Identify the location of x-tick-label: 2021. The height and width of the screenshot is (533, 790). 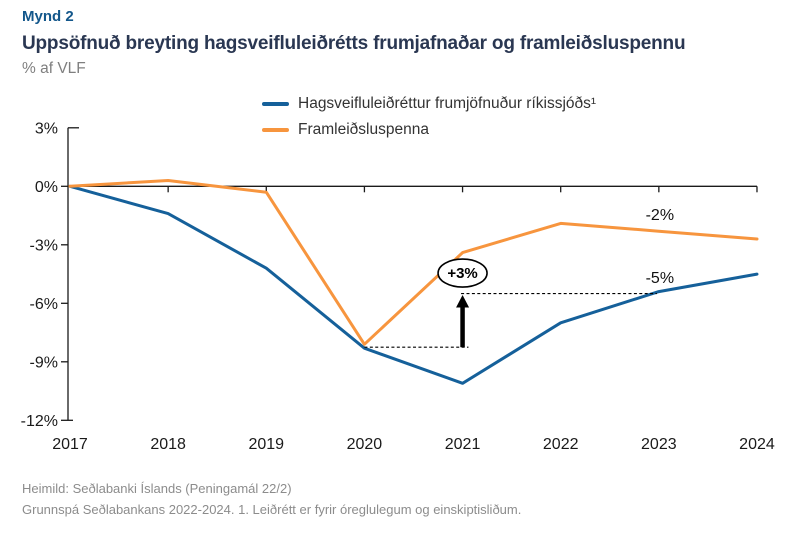
(463, 444).